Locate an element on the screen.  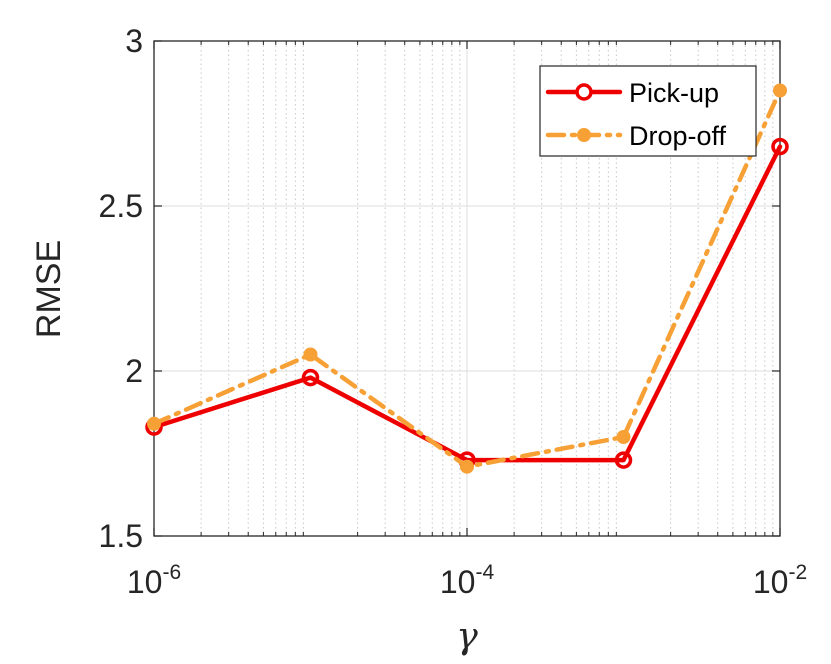
x-tick-label: 10⁻⁶ is located at coordinates (154, 580).